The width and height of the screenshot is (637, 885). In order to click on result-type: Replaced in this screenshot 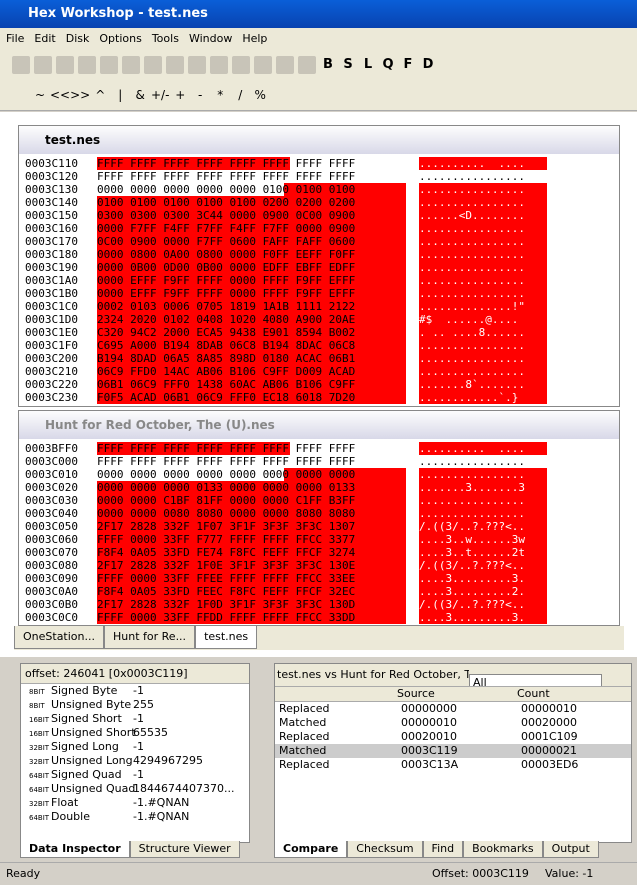, I will do `click(304, 764)`.